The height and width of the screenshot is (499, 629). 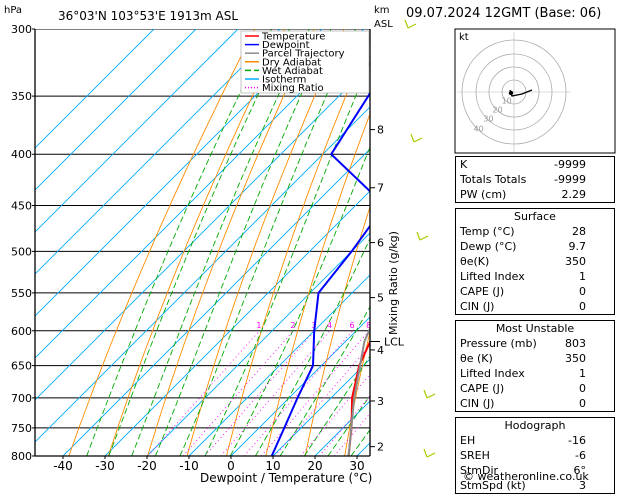 I want to click on index-row: θe (K) 350, so click(x=535, y=358).